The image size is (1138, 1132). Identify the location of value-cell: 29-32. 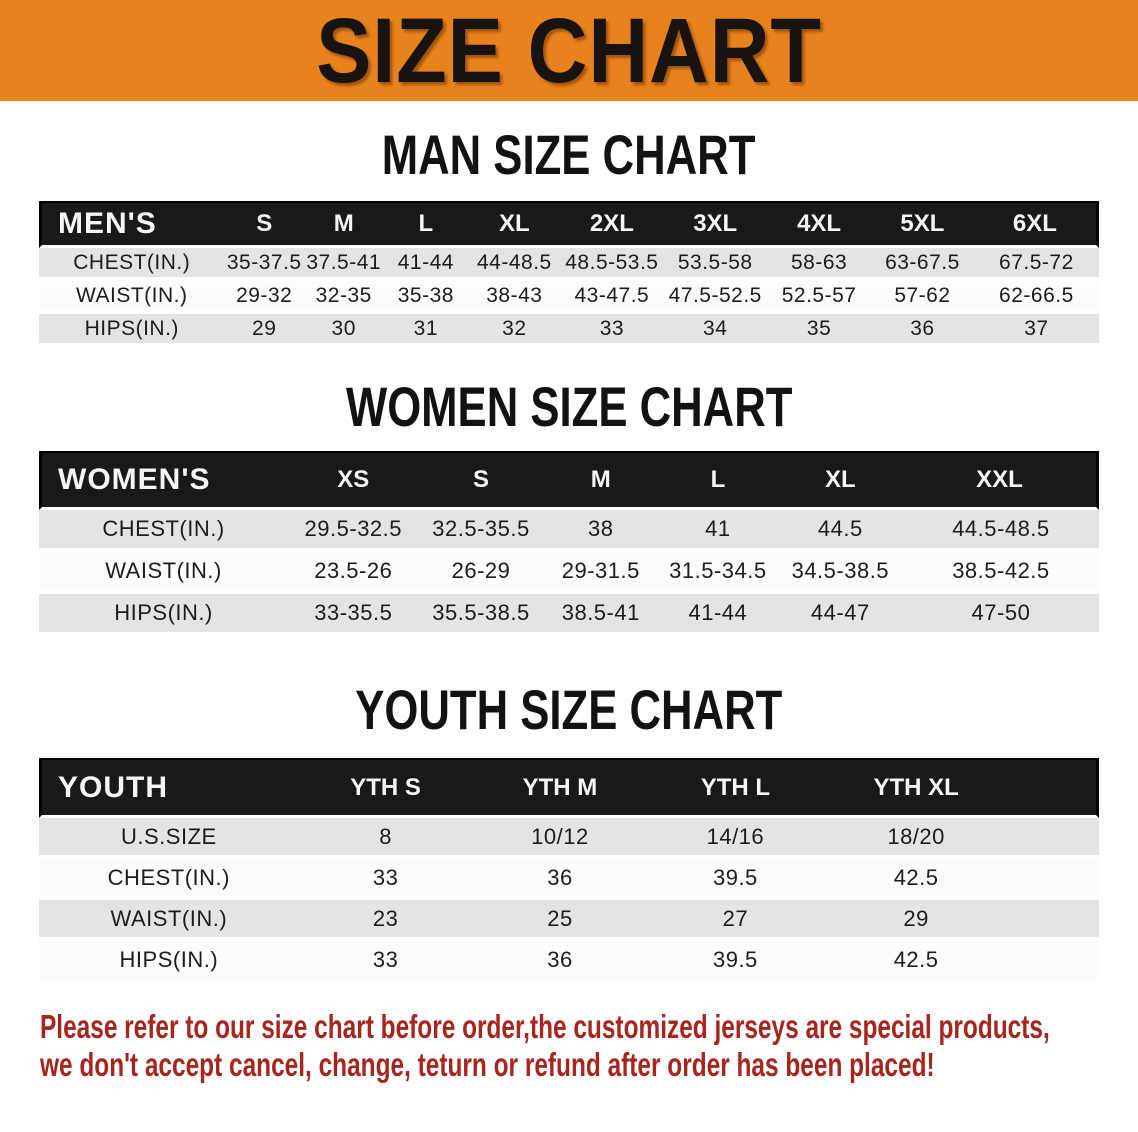
(264, 297).